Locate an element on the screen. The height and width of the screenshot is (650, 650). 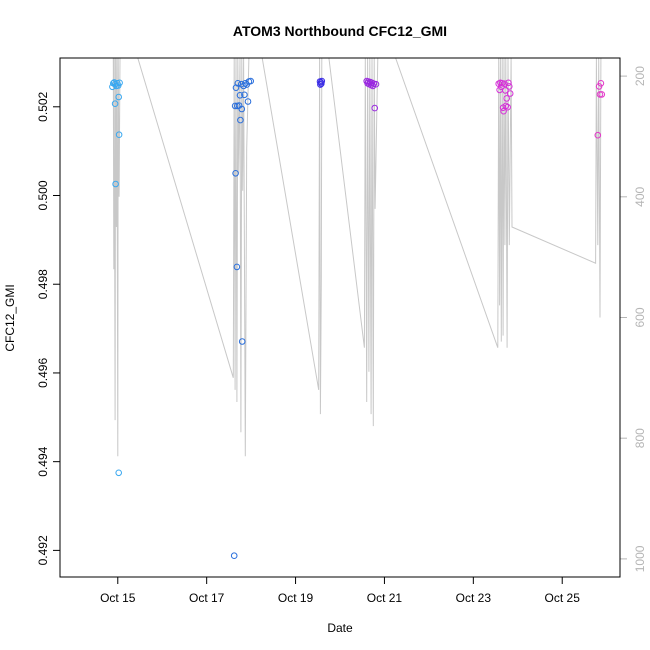
y-tick-label: 0.496 is located at coordinates (43, 373).